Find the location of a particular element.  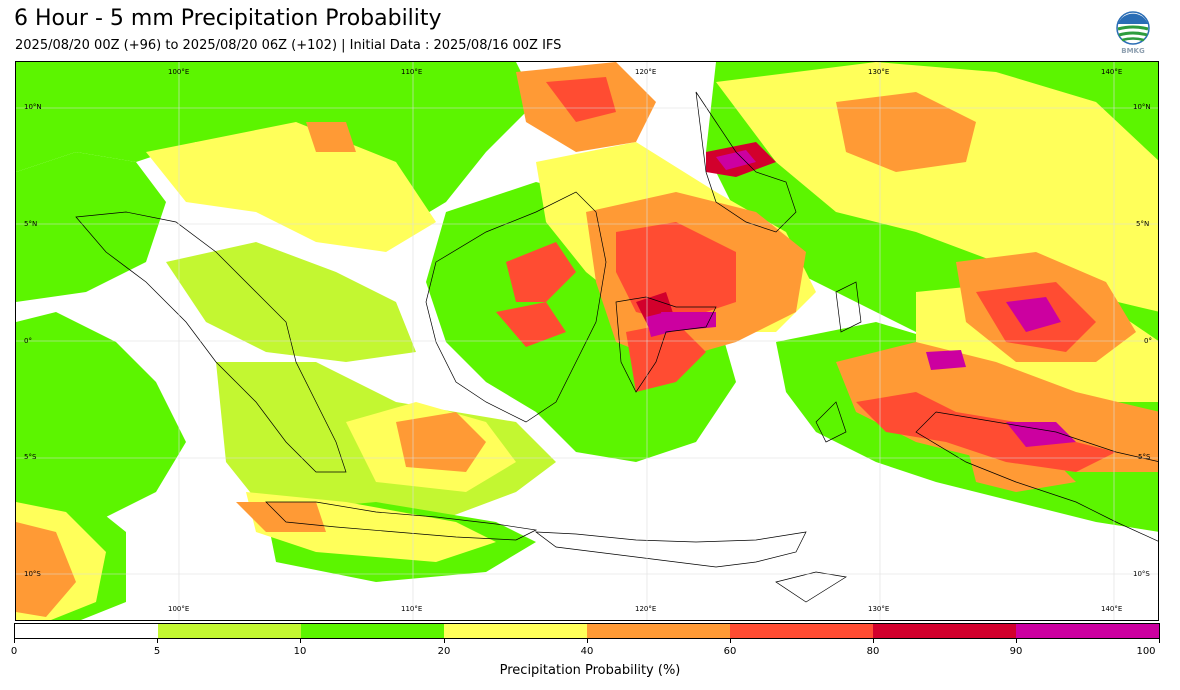

lon-label-top: 100°E is located at coordinates (179, 72).